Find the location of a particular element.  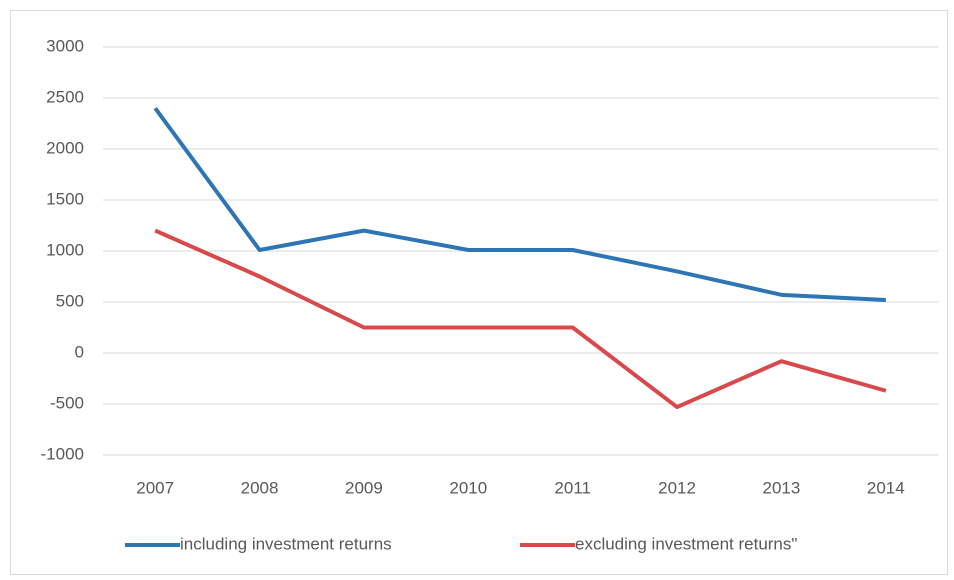

x-tick-label: 2007 is located at coordinates (155, 487).